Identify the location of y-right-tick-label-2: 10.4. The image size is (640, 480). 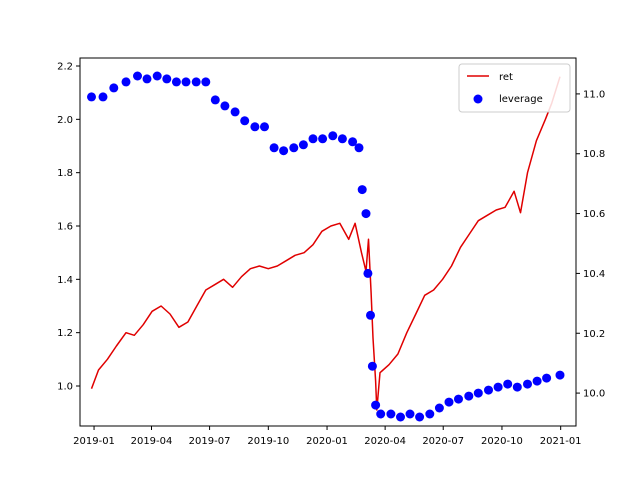
(594, 274).